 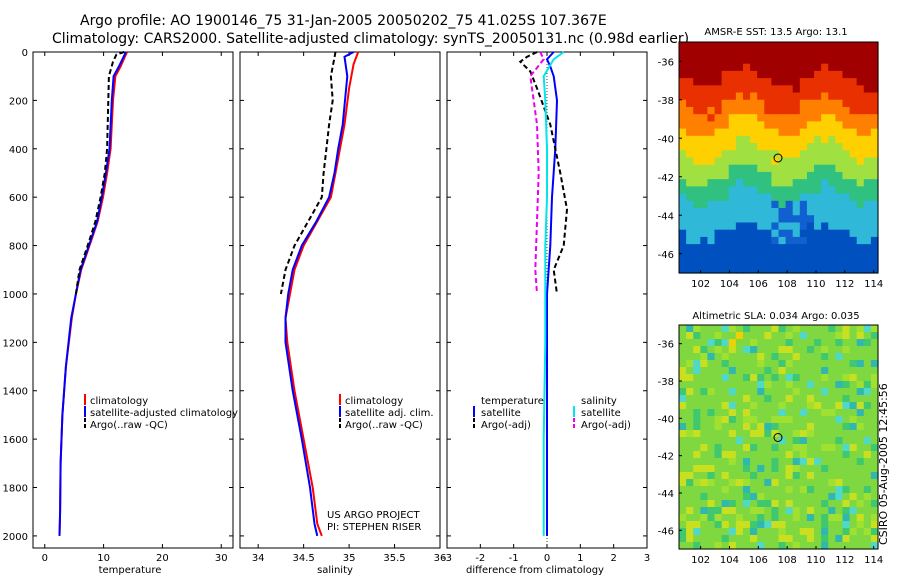 What do you see at coordinates (775, 32) in the screenshot?
I see `sst-map-title: AMSR-E SST: 13.5 Argo: 13.1` at bounding box center [775, 32].